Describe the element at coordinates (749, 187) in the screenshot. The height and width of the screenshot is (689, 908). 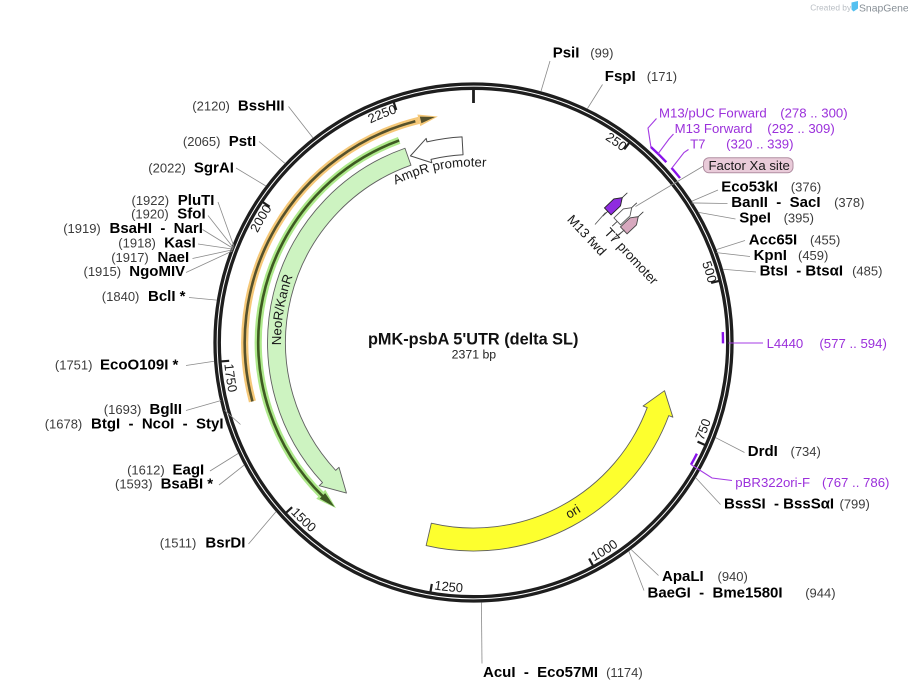
I see `svg-text: Eco53kI` at that location.